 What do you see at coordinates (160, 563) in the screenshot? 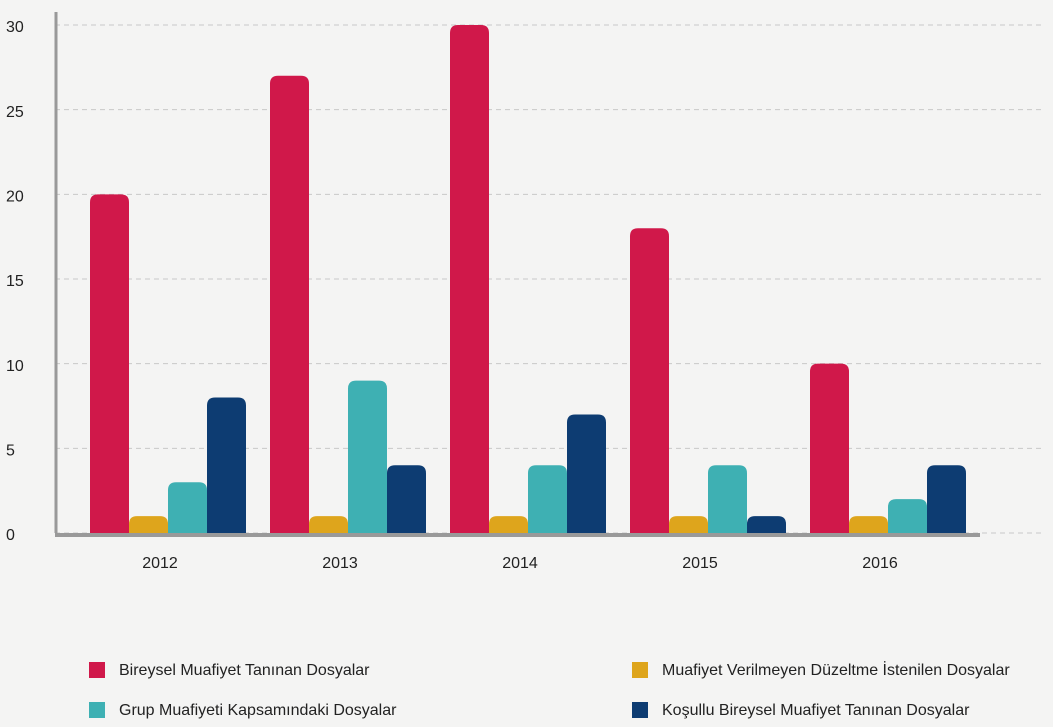
I see `x-tick-label: 2012` at bounding box center [160, 563].